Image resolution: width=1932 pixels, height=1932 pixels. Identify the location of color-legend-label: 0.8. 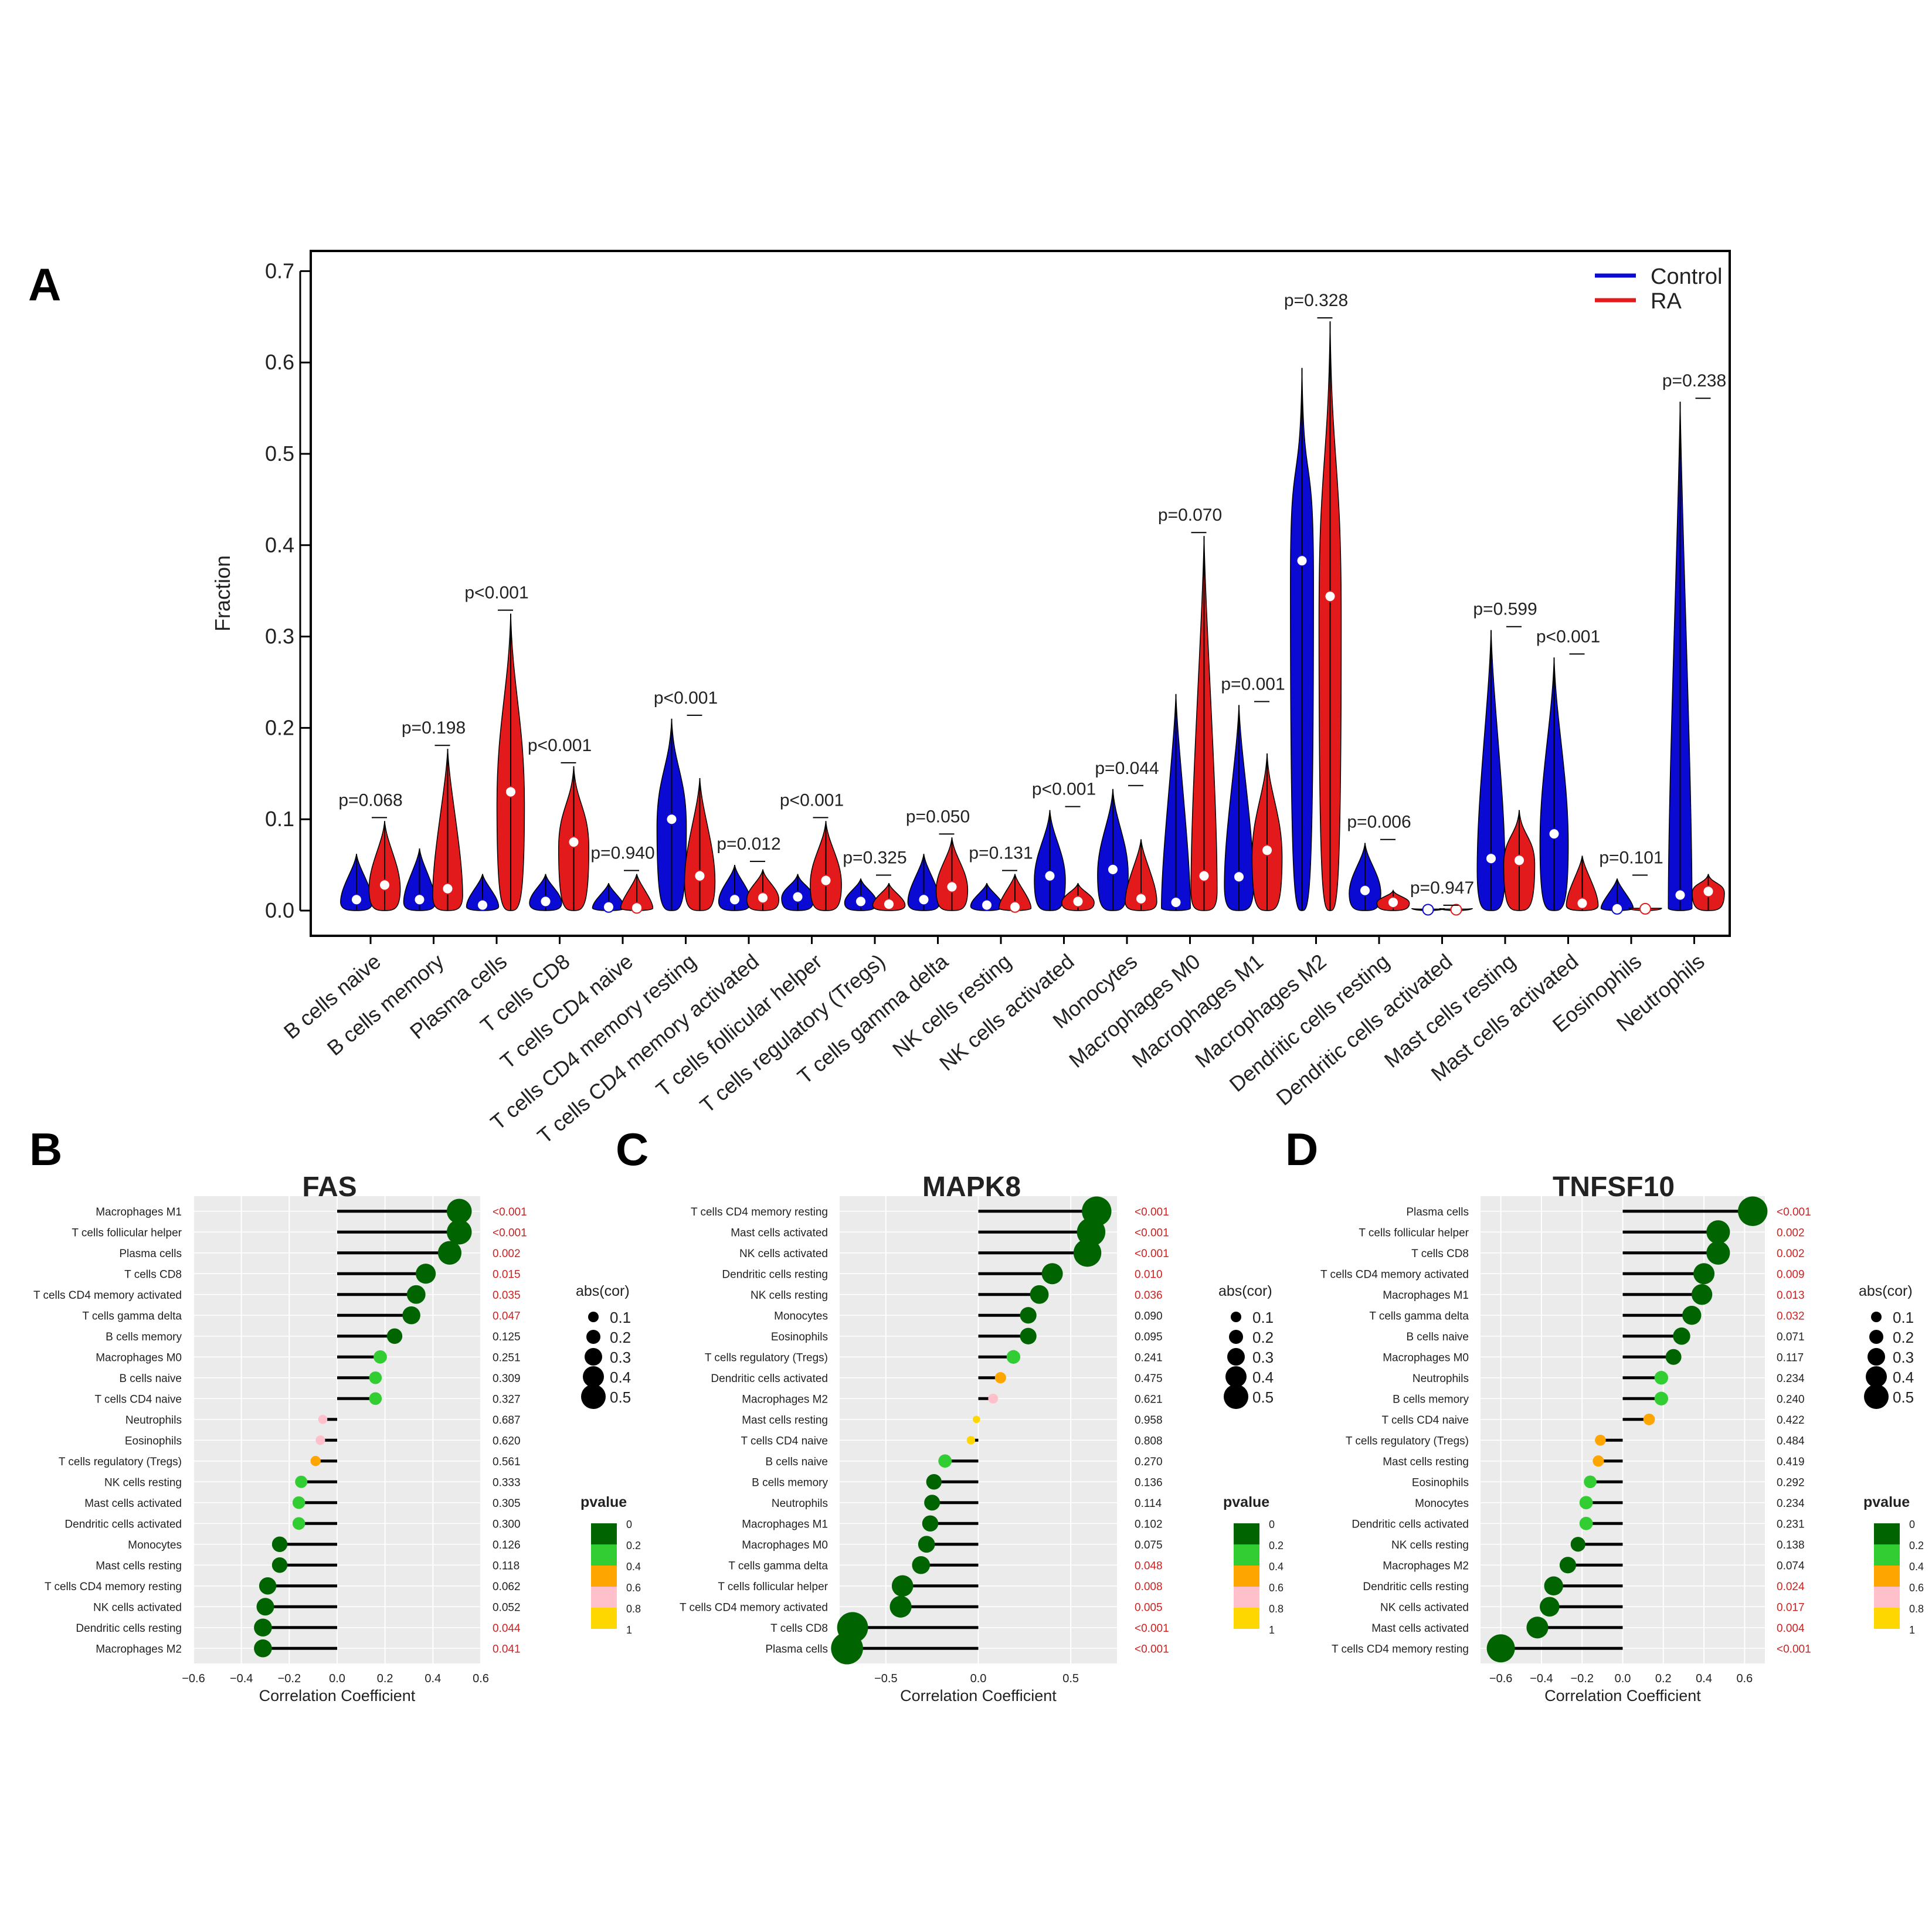
(1916, 1609).